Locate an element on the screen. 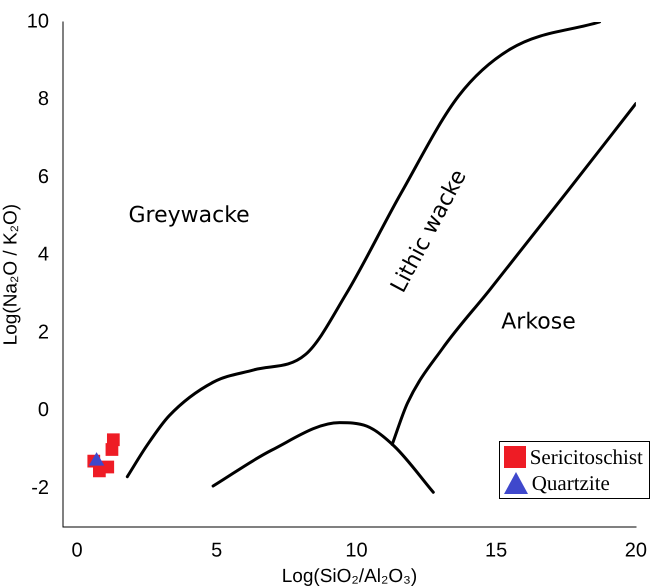 The height and width of the screenshot is (588, 651). legend-label: Sericitoschist is located at coordinates (586, 457).